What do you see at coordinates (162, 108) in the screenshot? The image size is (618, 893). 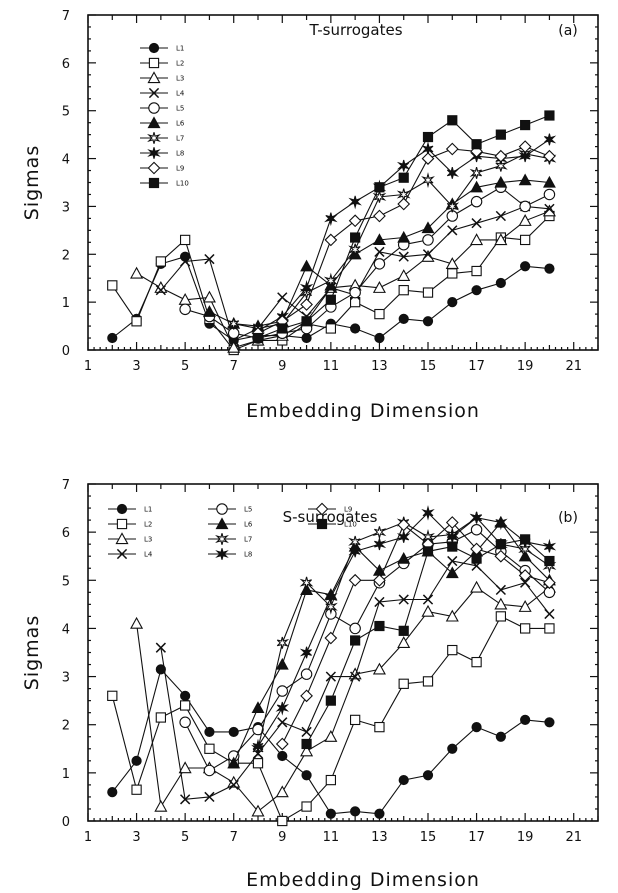 I see `legend-entry: L5` at bounding box center [162, 108].